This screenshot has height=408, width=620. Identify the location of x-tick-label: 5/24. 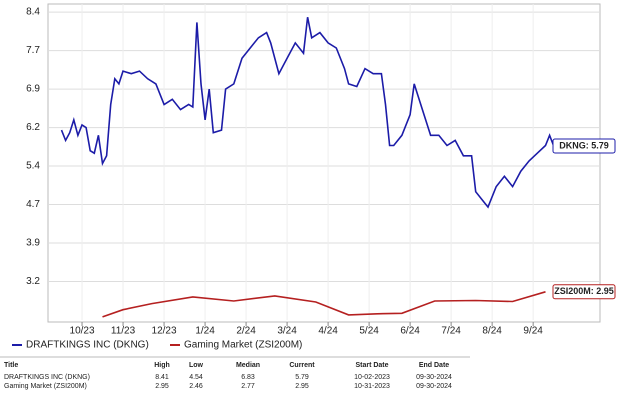
(369, 331).